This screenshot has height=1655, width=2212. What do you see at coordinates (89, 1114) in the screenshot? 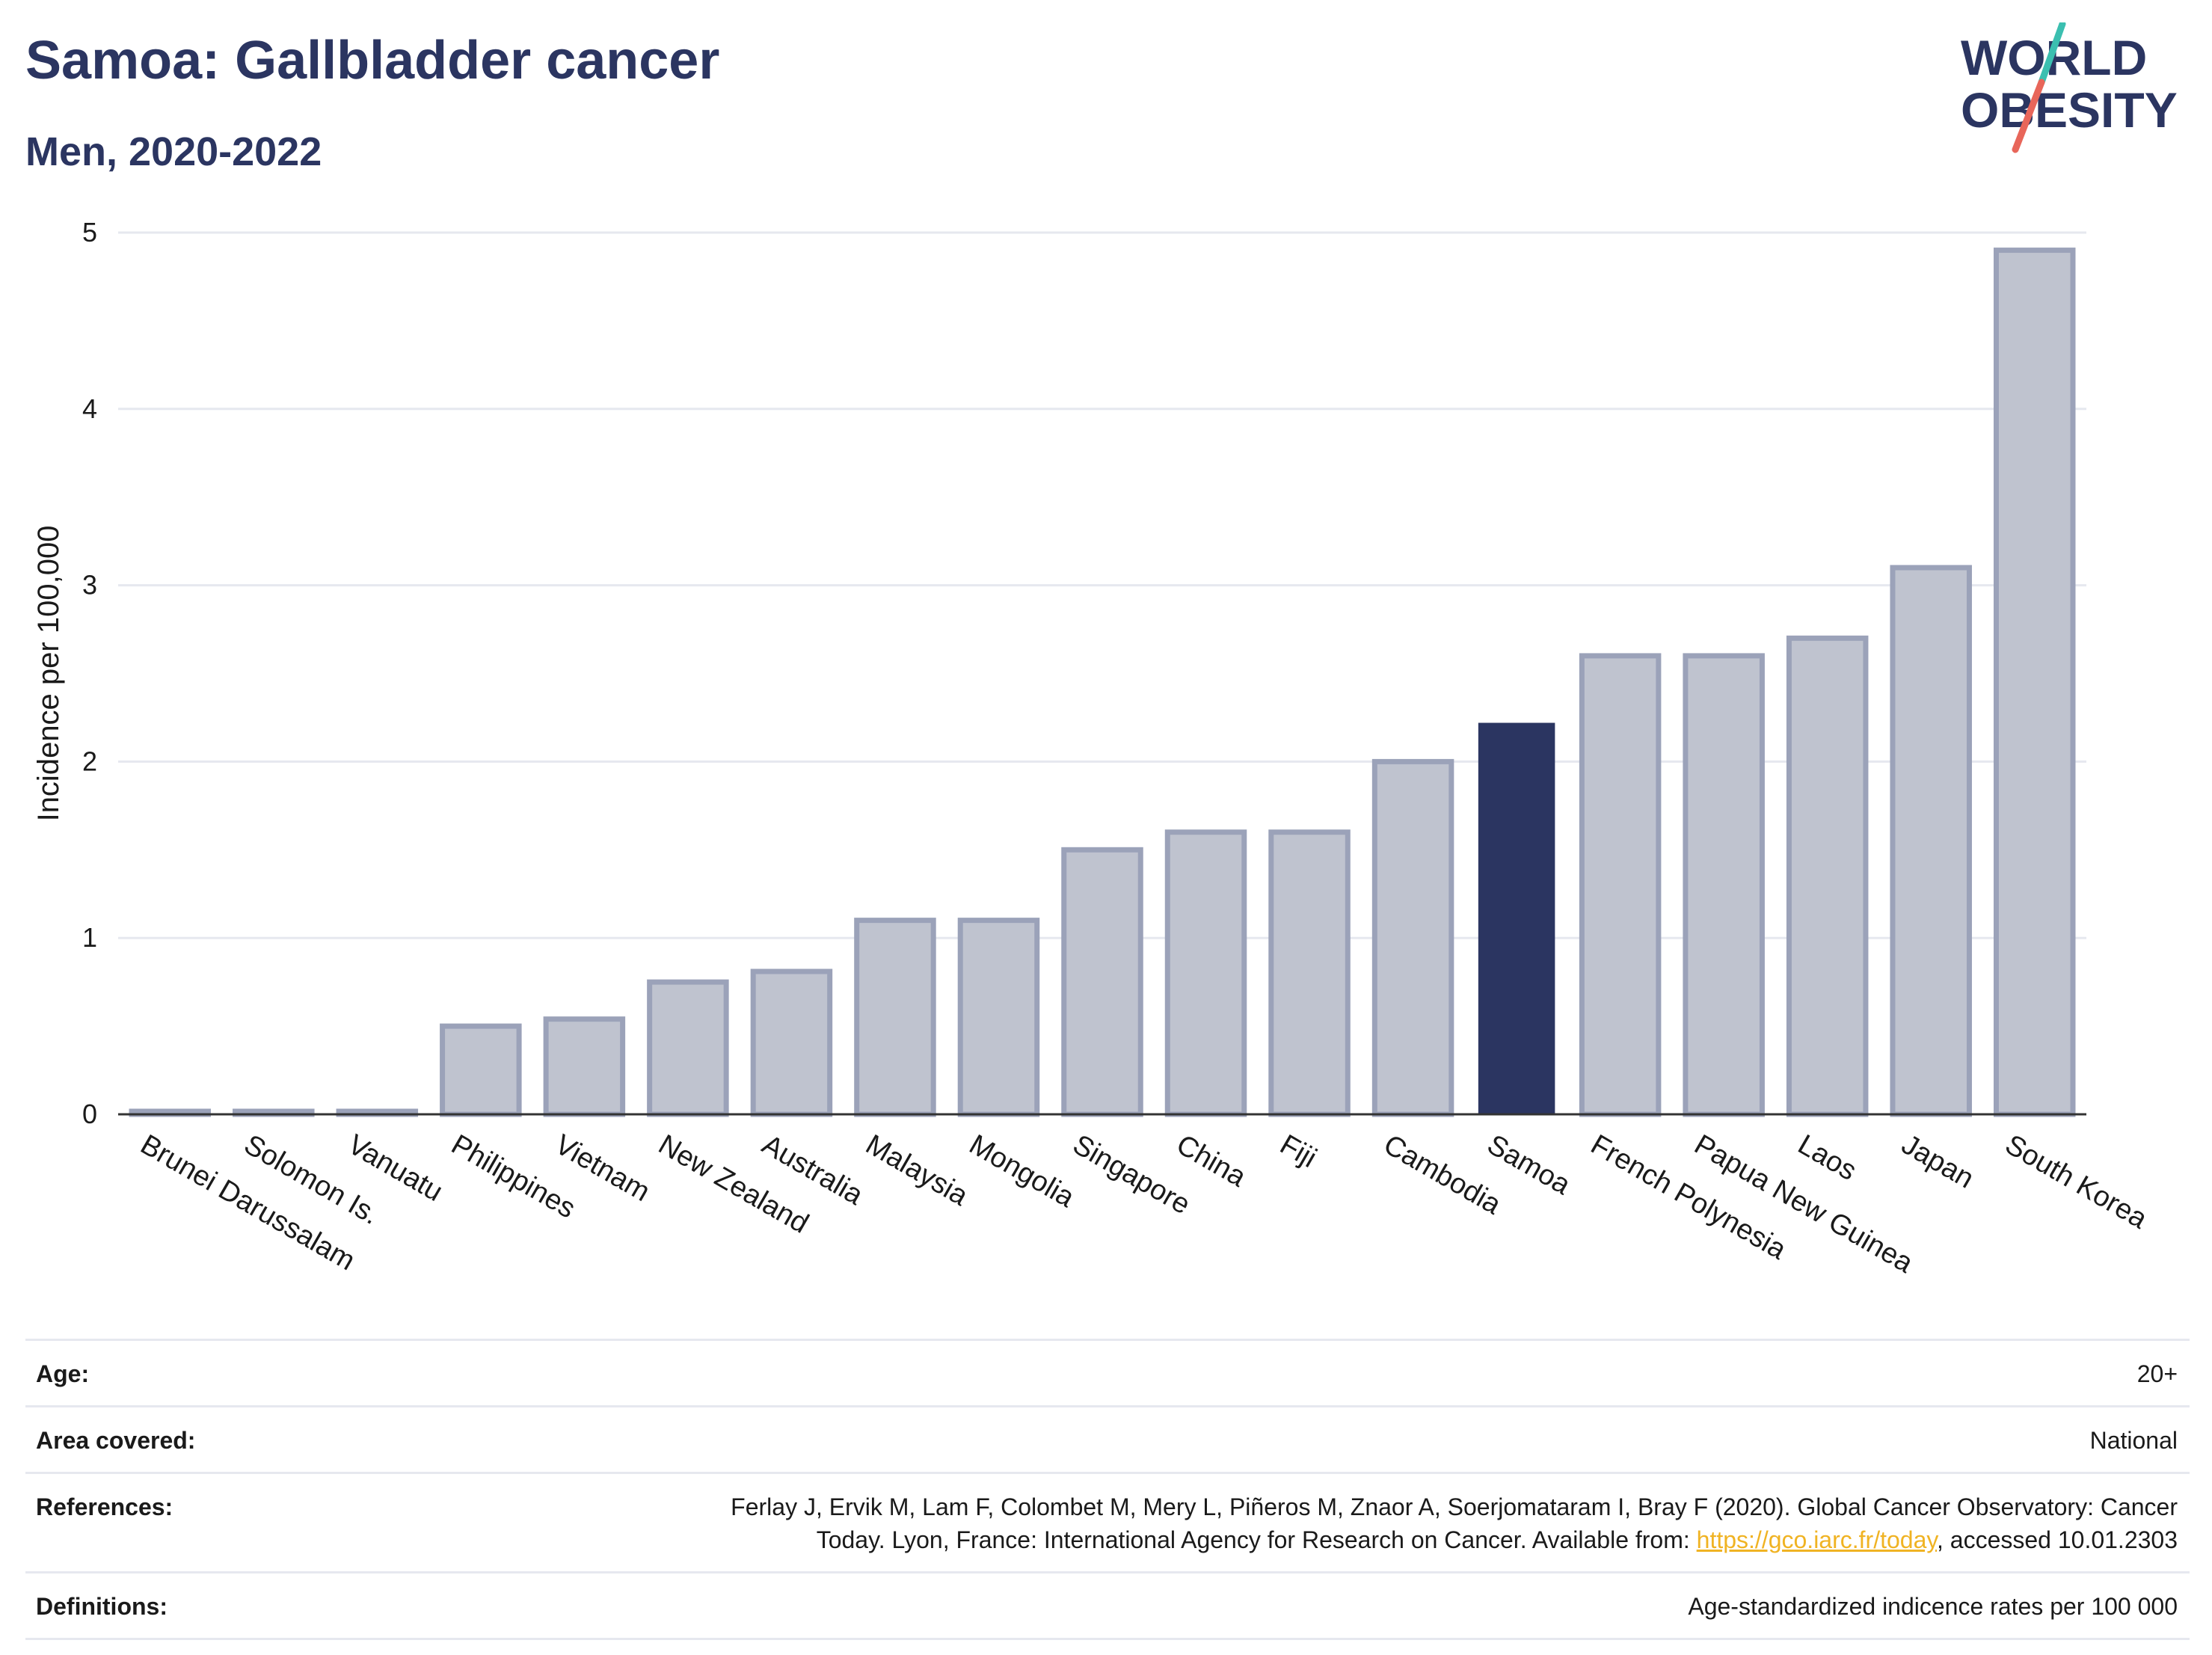
I see `y-tick-label: 0` at bounding box center [89, 1114].